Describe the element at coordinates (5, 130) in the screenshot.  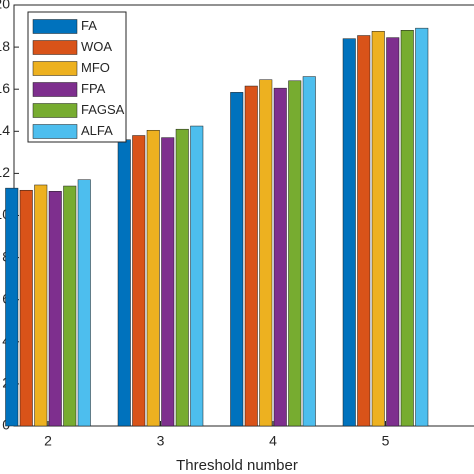
I see `y-tick-label: 14` at that location.